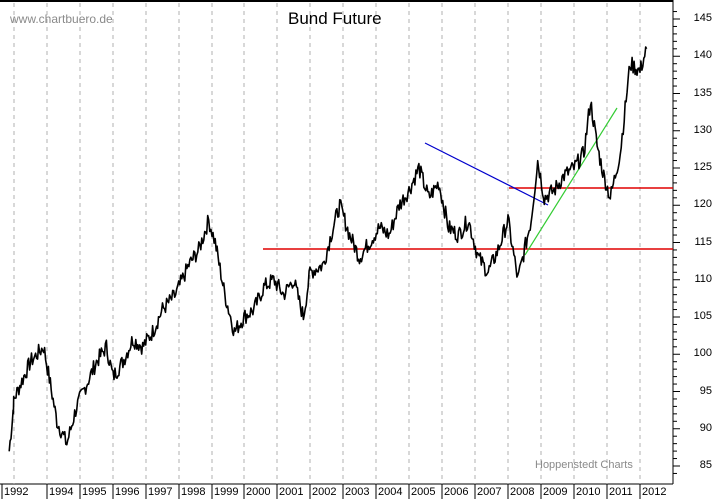  What do you see at coordinates (702, 353) in the screenshot?
I see `y-tick-label: 100` at bounding box center [702, 353].